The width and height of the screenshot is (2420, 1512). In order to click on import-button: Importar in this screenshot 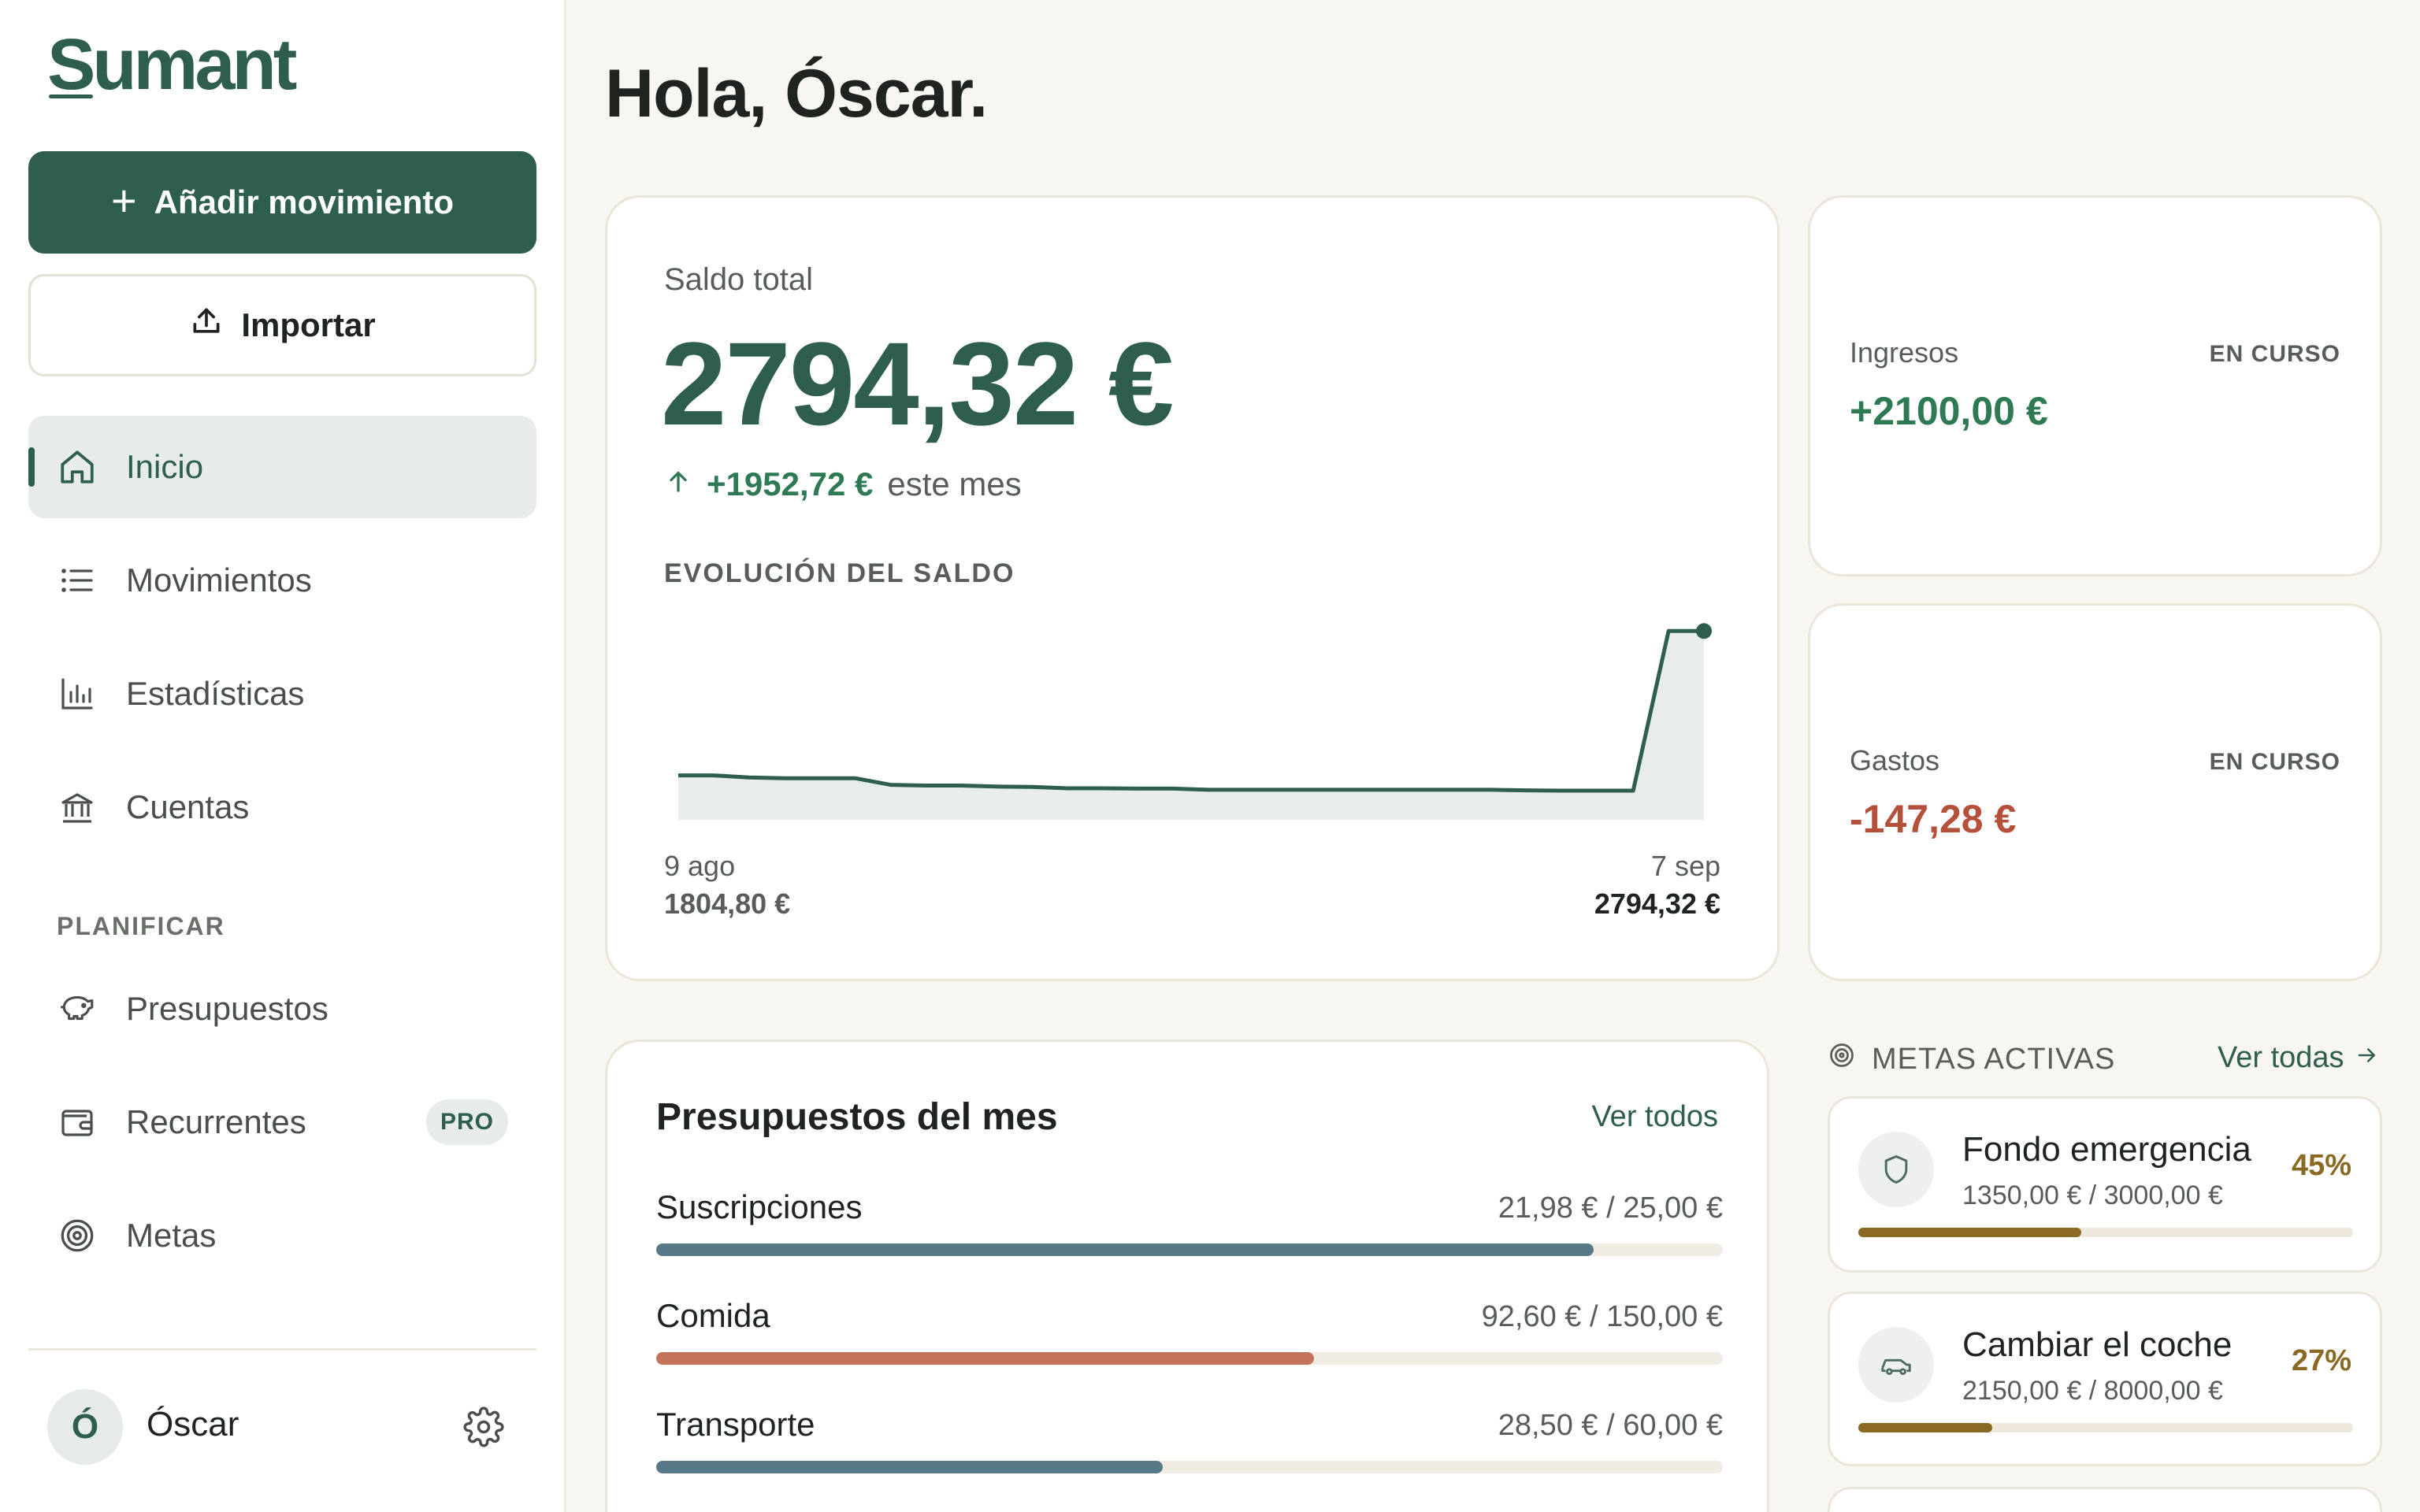, I will do `click(282, 325)`.